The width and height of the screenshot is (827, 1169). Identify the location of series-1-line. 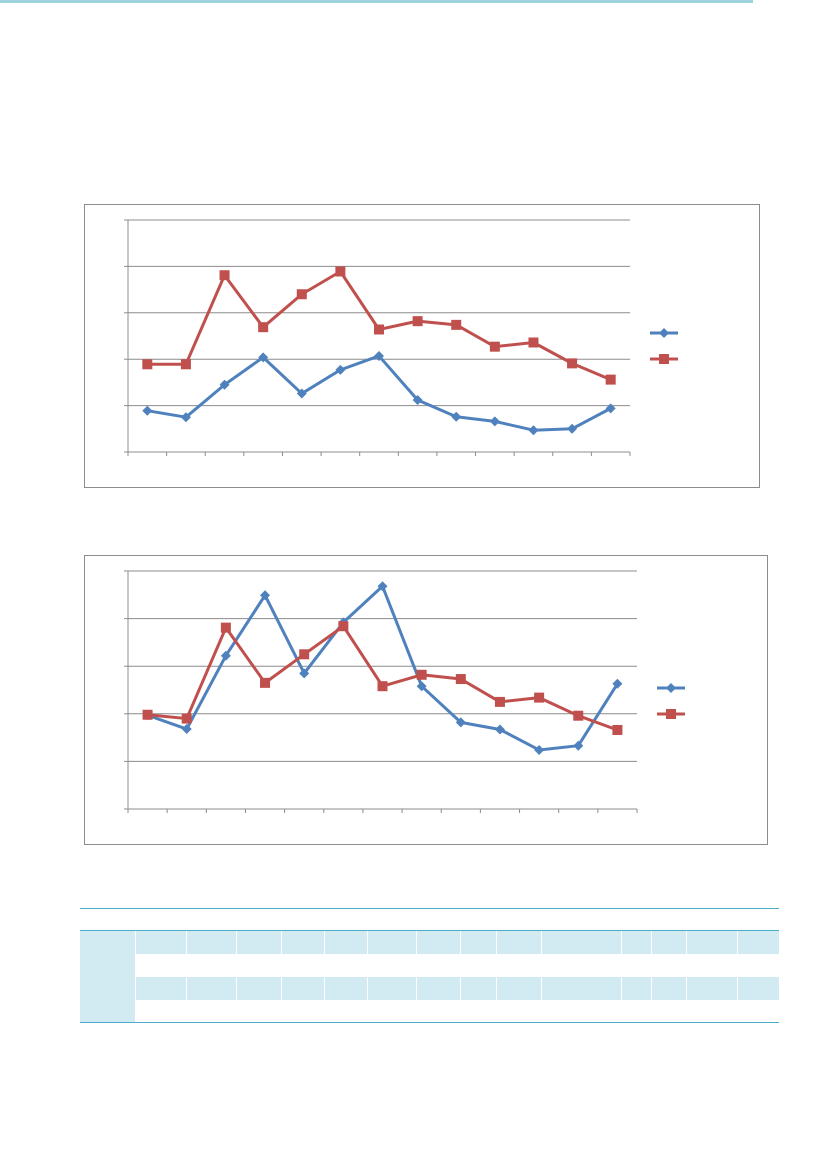
(379, 393).